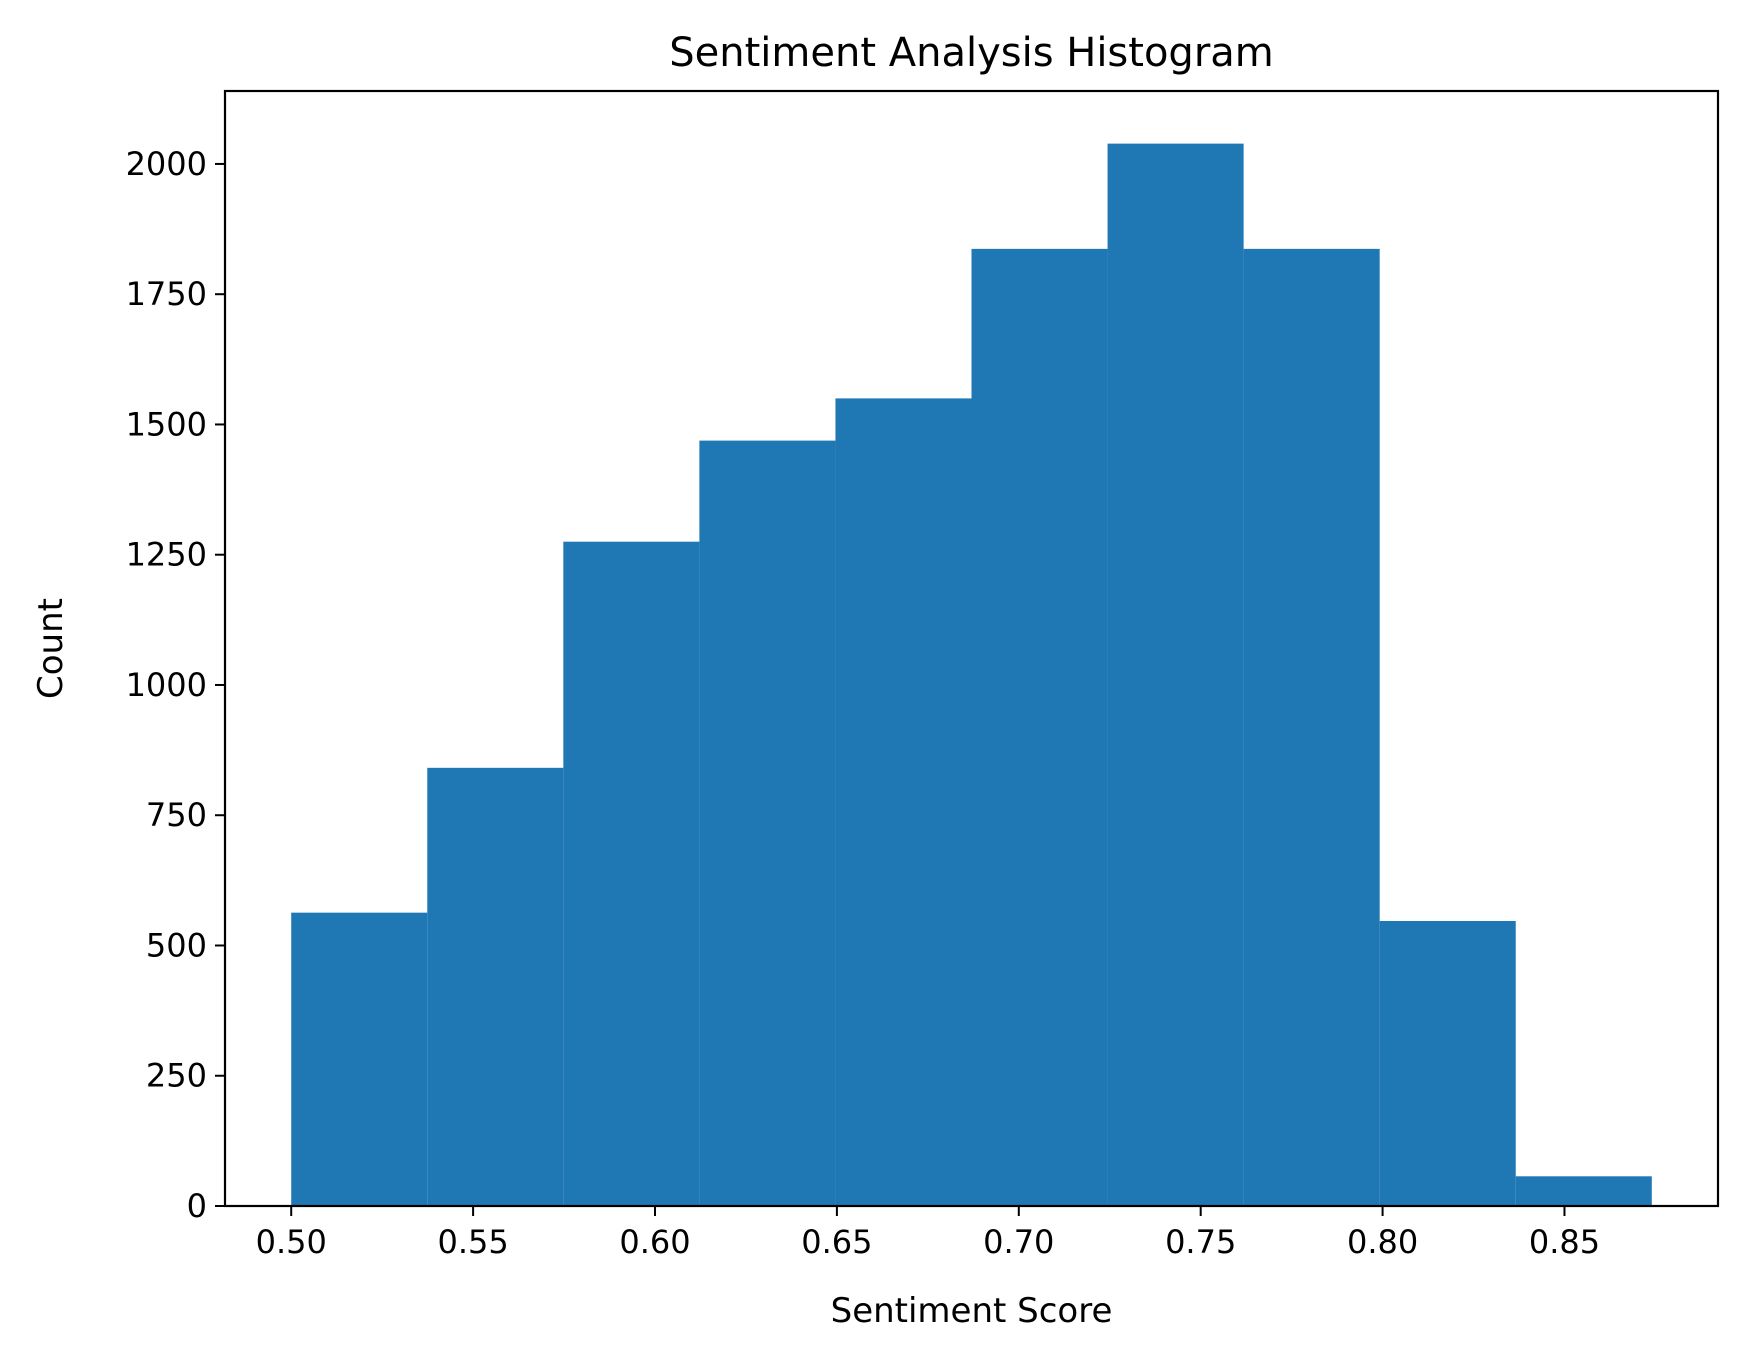 The width and height of the screenshot is (1741, 1366). What do you see at coordinates (971, 53) in the screenshot?
I see `chart-title: Sentiment Analysis Histogram` at bounding box center [971, 53].